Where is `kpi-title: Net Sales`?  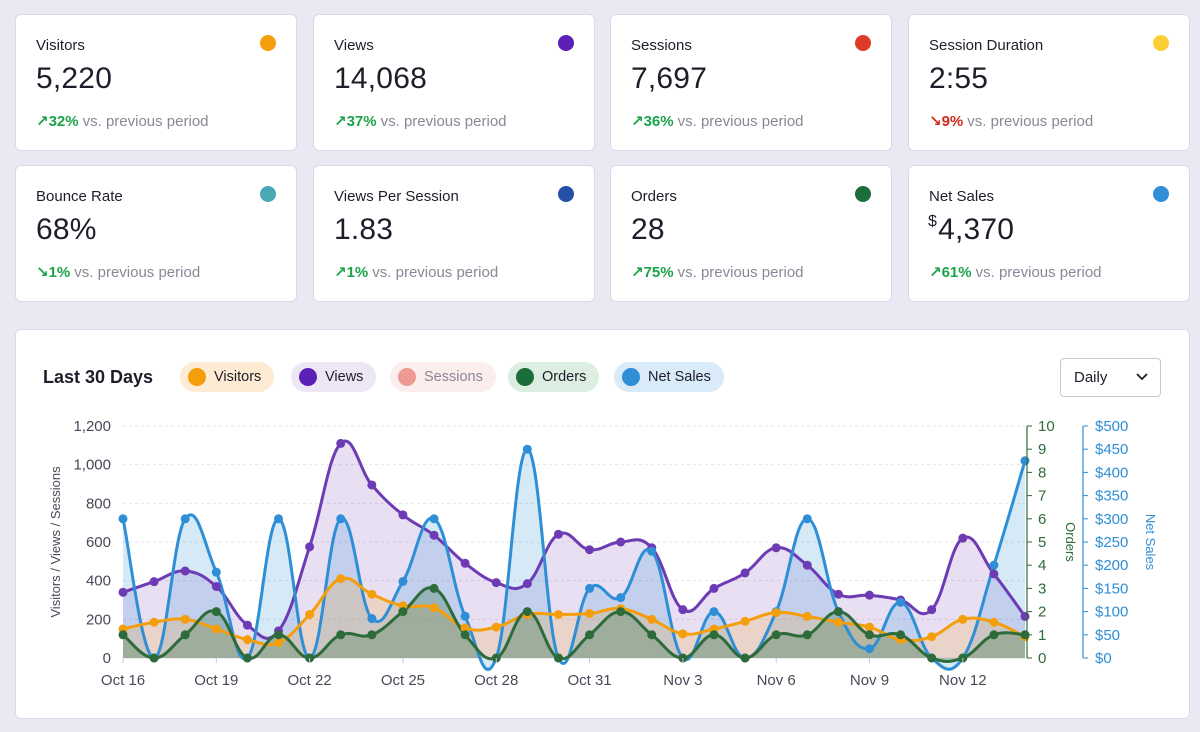
kpi-title: Net Sales is located at coordinates (962, 196).